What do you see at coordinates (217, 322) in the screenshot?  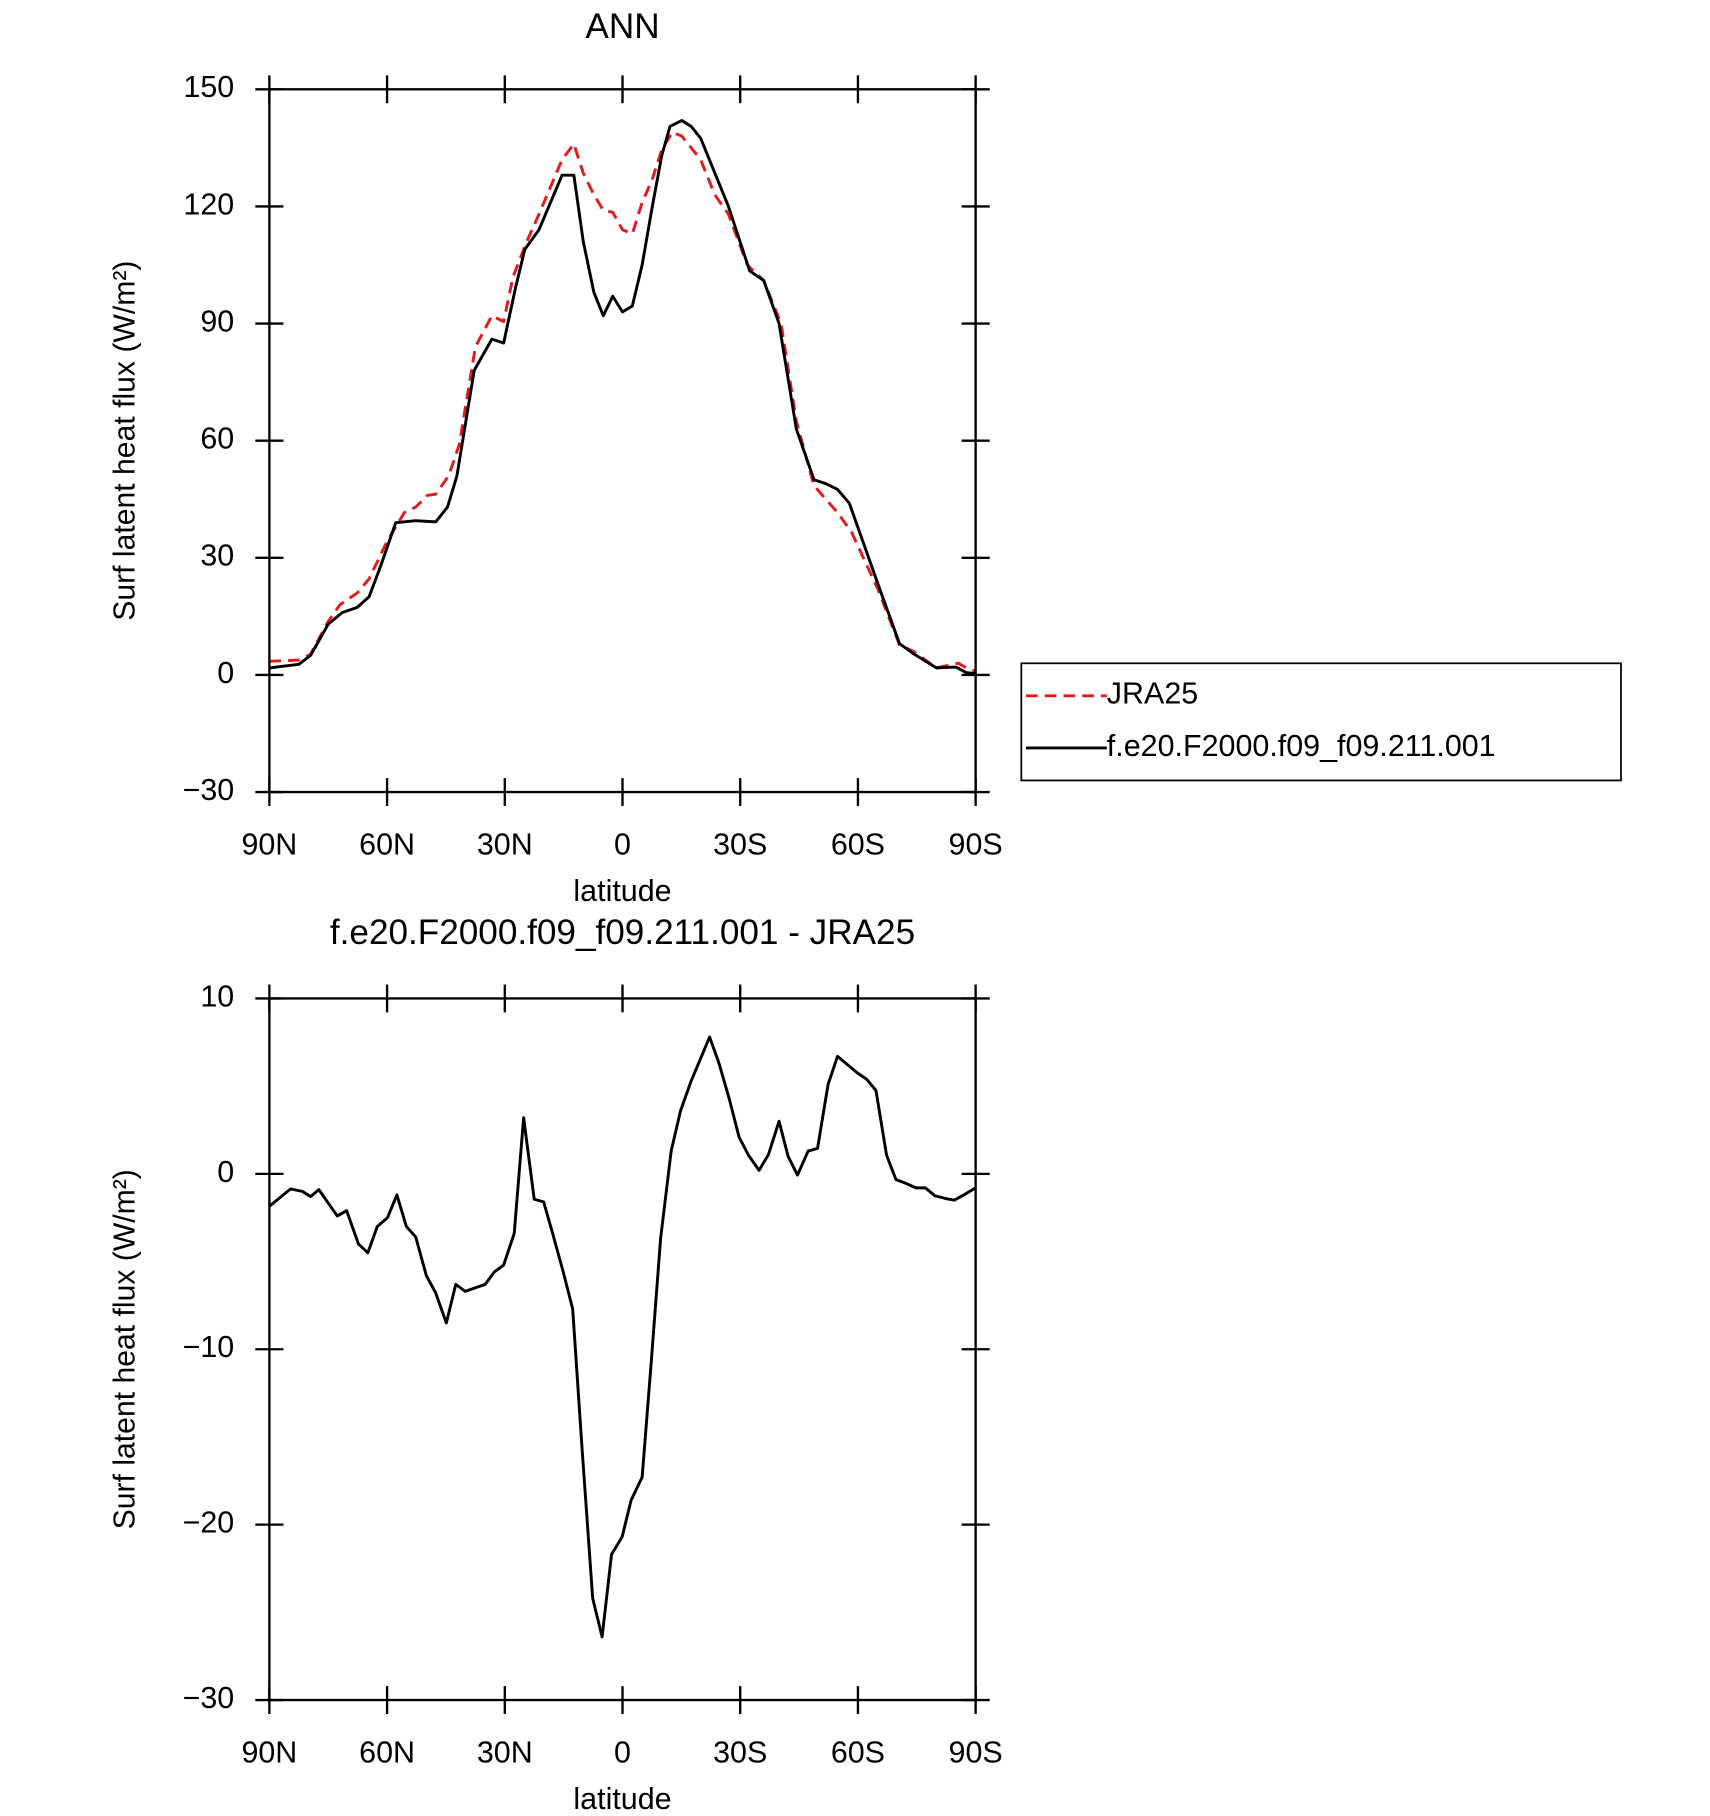 I see `y-tick-label: 90` at bounding box center [217, 322].